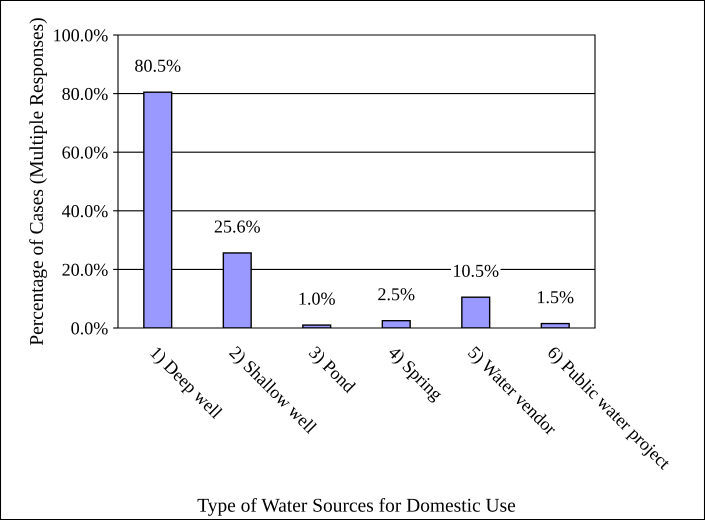 The height and width of the screenshot is (520, 705). I want to click on data-label: 80.5%, so click(157, 66).